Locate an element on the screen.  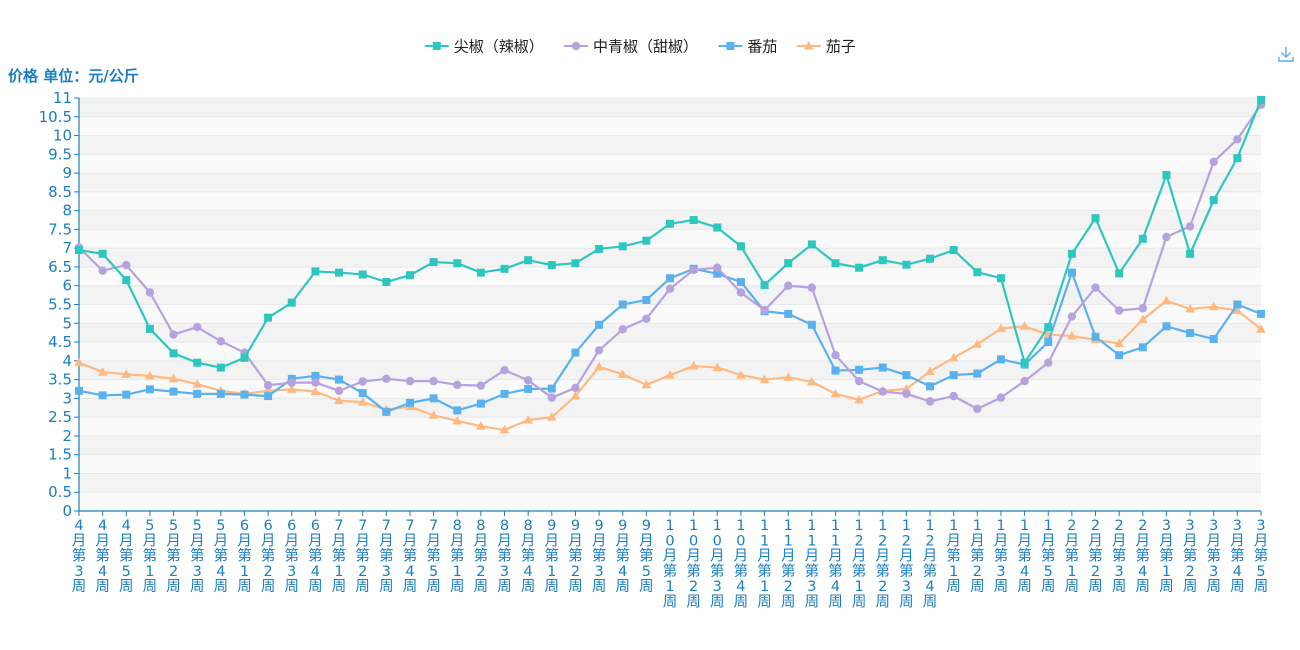
legend-item: 番茄 is located at coordinates (747, 47).